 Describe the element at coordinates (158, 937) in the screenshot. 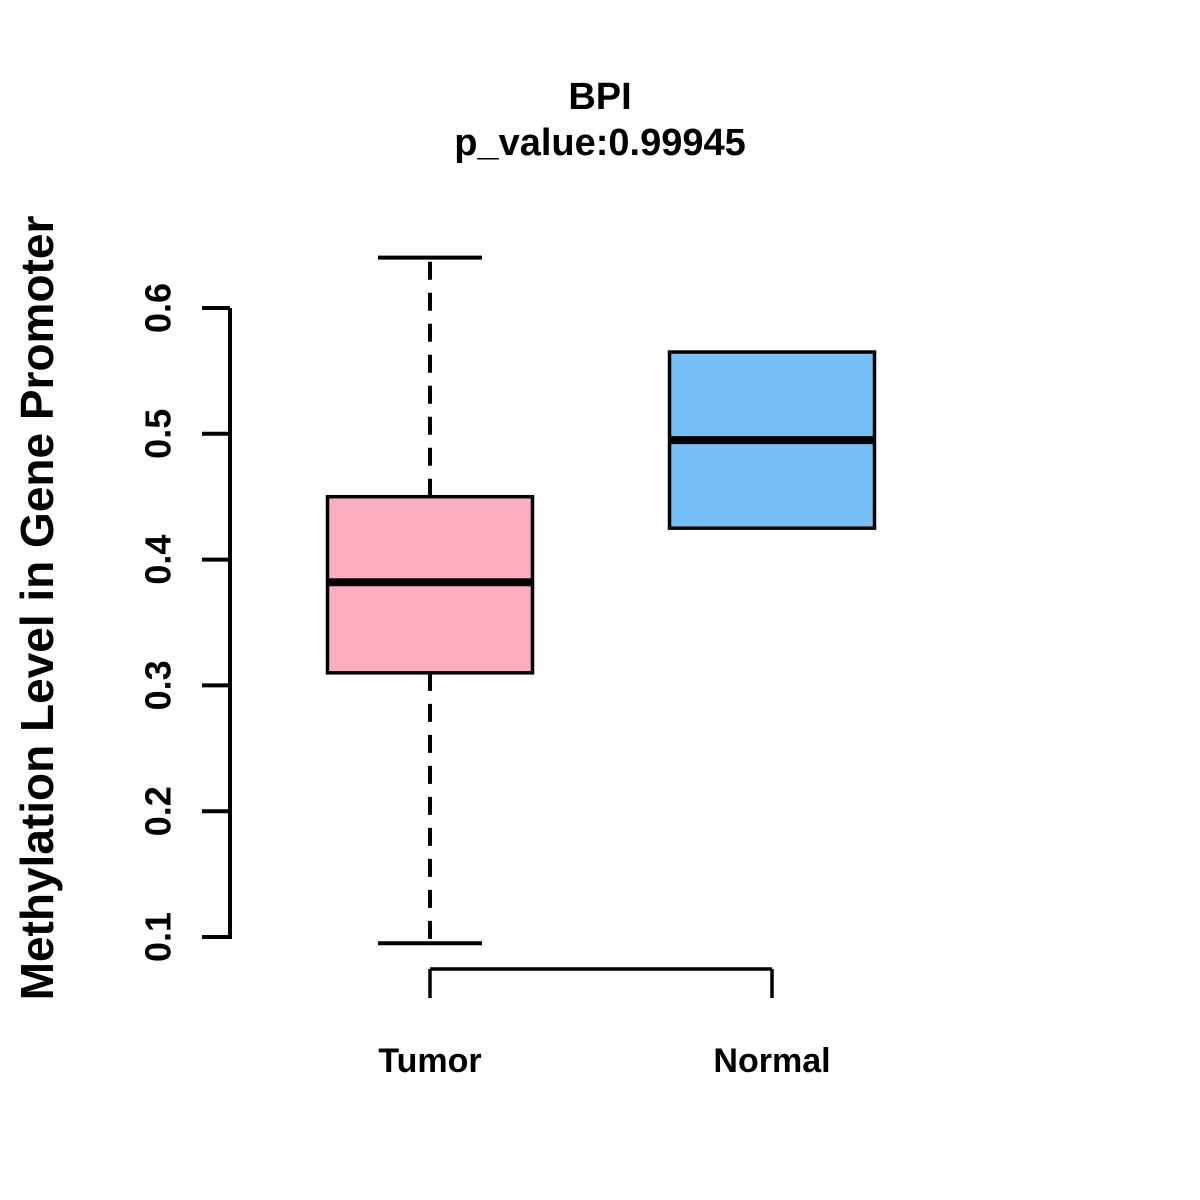

I see `y-axis-tick-label: 0.1` at that location.